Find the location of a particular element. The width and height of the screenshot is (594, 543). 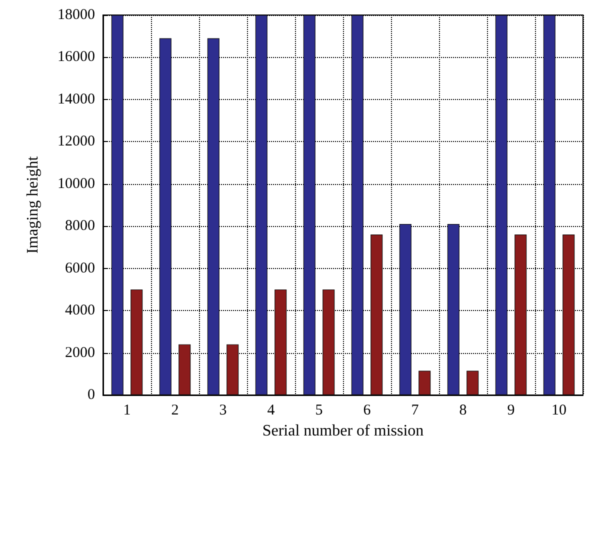

y-tick-label: 0 is located at coordinates (91, 395).